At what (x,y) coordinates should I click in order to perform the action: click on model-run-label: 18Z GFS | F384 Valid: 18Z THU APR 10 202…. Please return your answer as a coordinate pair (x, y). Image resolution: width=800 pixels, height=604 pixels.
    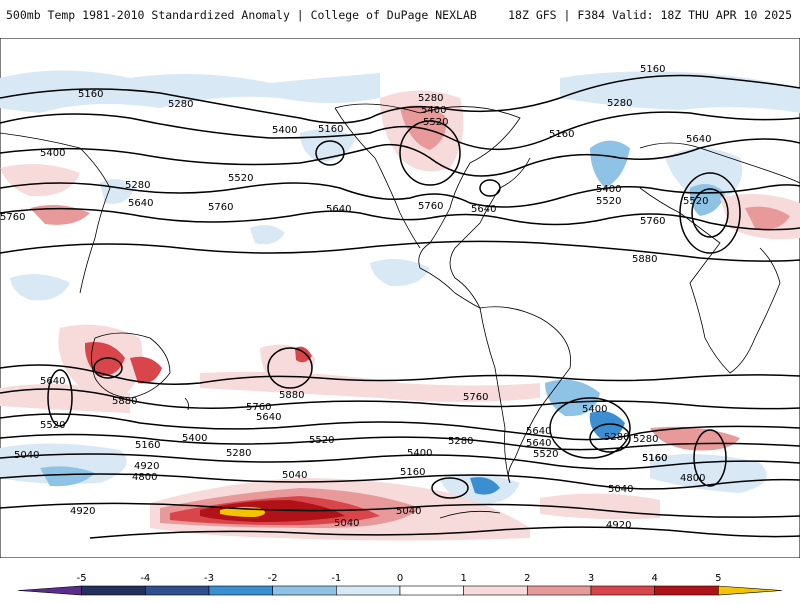
    Looking at the image, I should click on (650, 15).